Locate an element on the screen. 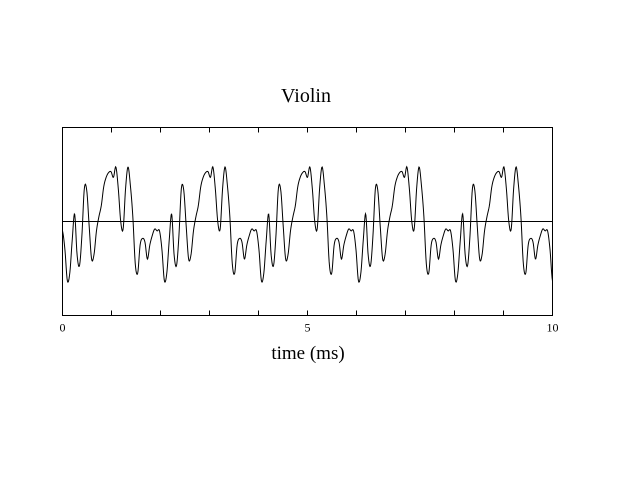 This screenshot has height=480, width=640. x-tick-labels: 0 5 10 is located at coordinates (309, 328).